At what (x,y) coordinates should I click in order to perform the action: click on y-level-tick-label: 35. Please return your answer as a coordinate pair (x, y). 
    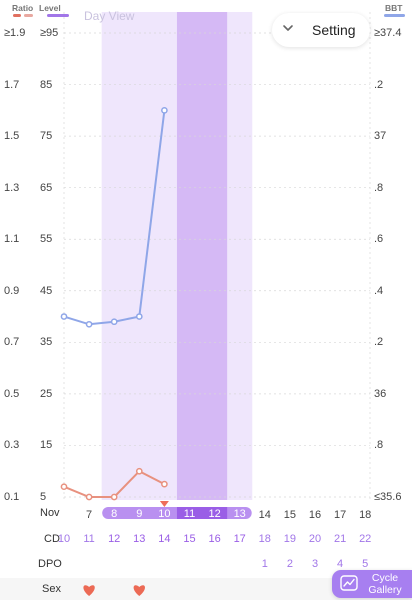
    Looking at the image, I should click on (46, 342).